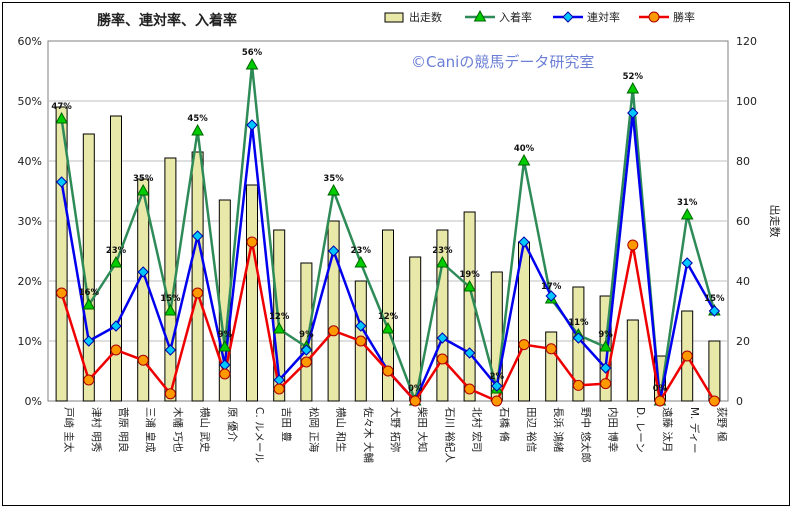 This screenshot has height=510, width=794. What do you see at coordinates (306, 335) in the screenshot?
I see `data-label: 9%` at bounding box center [306, 335].